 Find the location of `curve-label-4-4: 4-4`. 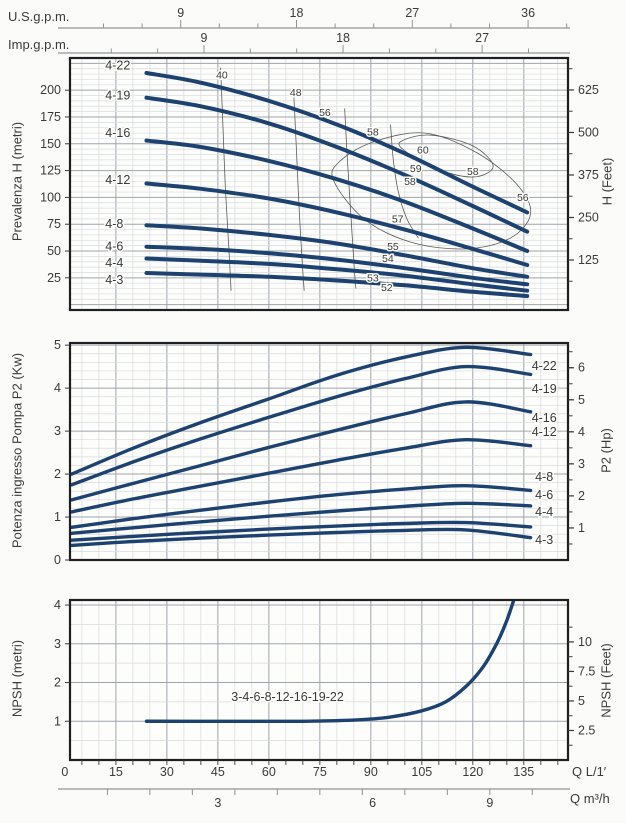

curve-label-4-4: 4-4 is located at coordinates (114, 263).